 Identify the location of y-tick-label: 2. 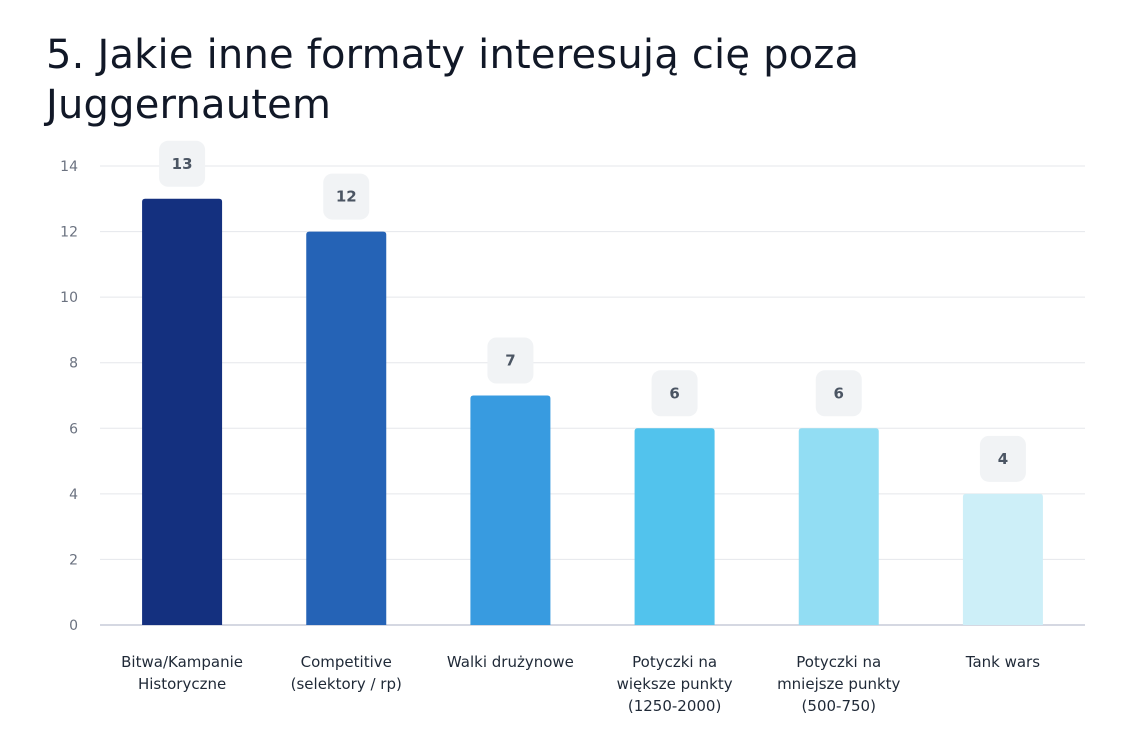
(73, 560).